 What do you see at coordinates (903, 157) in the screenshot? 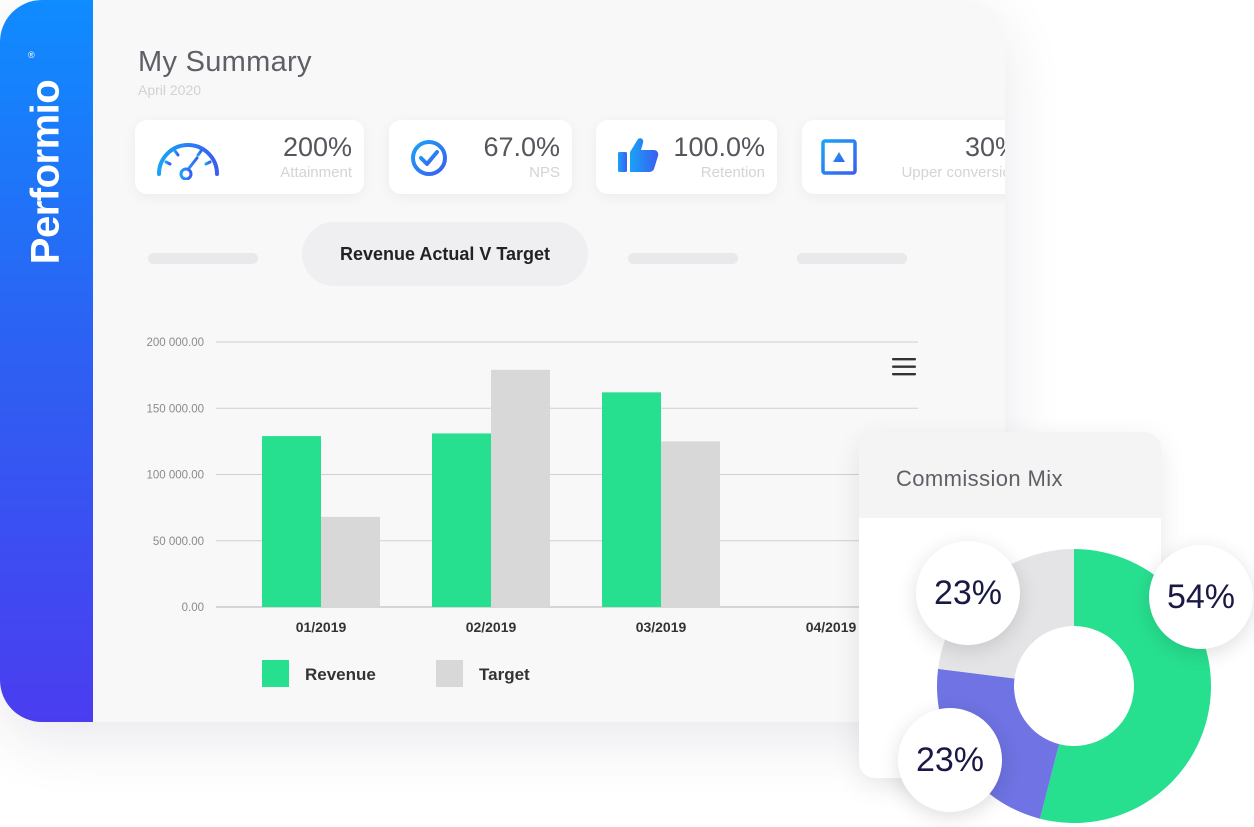
I see `kpi-card-upper-conversion: 30% Upper conversion` at bounding box center [903, 157].